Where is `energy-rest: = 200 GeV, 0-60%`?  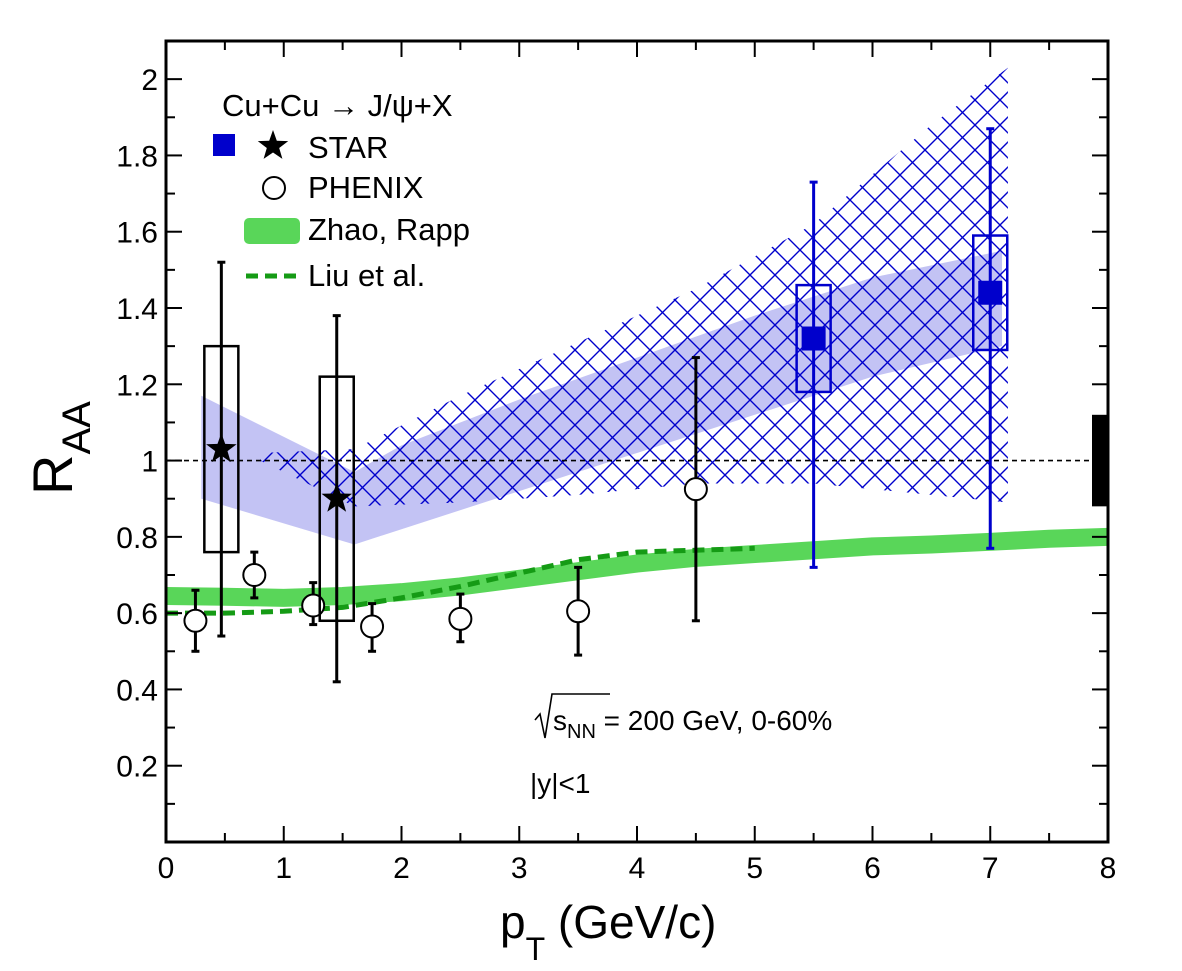
energy-rest: = 200 GeV, 0-60% is located at coordinates (714, 720).